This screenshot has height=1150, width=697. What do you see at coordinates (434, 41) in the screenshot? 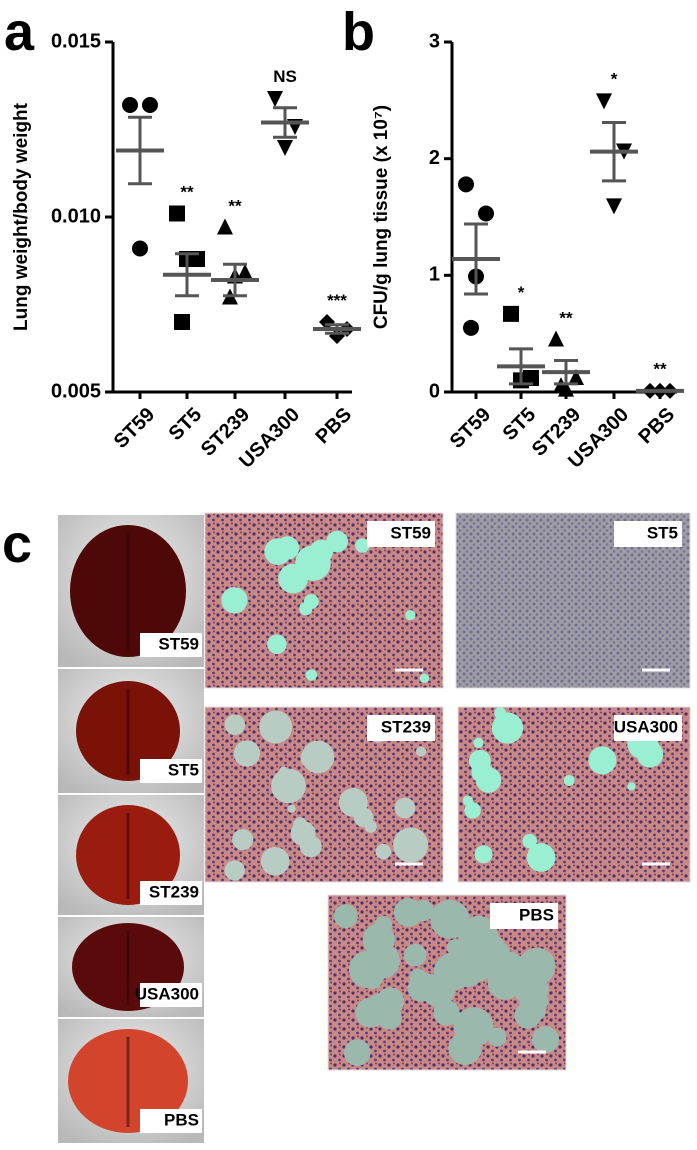
I see `y-tick-label: 3` at bounding box center [434, 41].